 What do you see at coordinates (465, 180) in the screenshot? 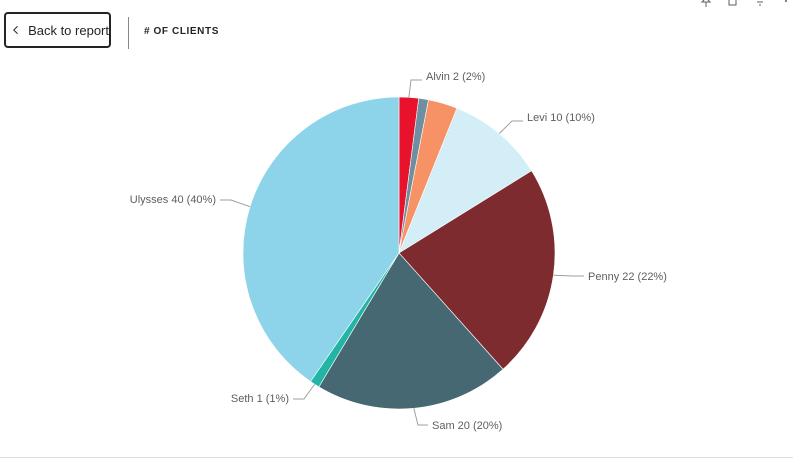
I see `pie-slice-levi` at bounding box center [465, 180].